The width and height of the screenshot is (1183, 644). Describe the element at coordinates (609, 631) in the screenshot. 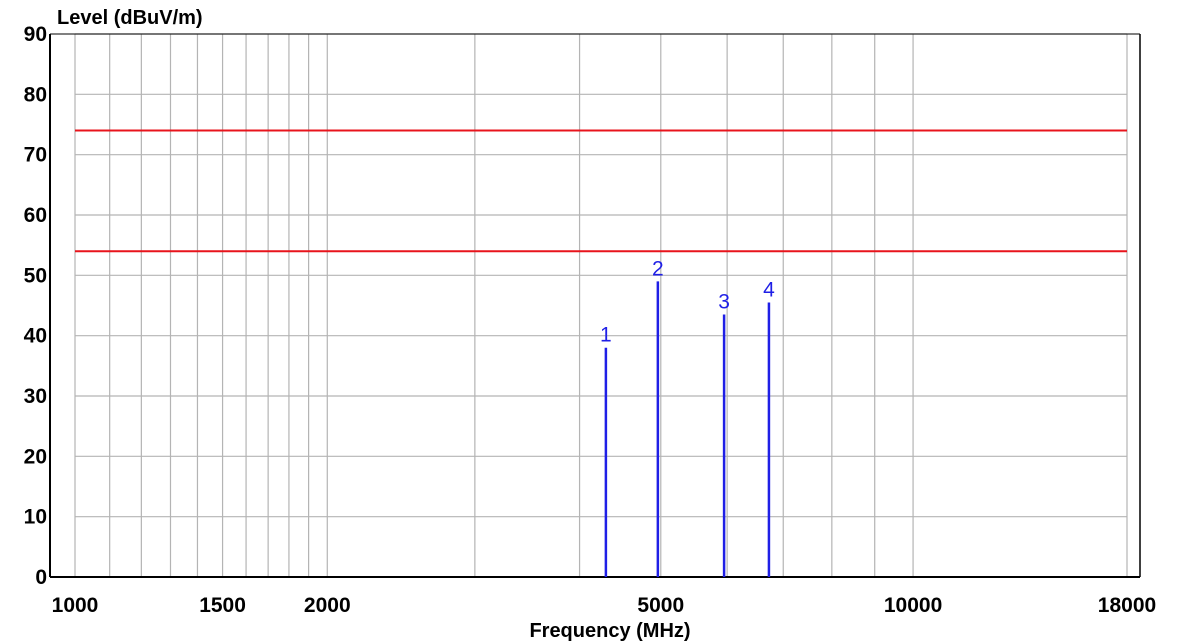

I see `x-axis-title: Frequency (MHz)` at that location.